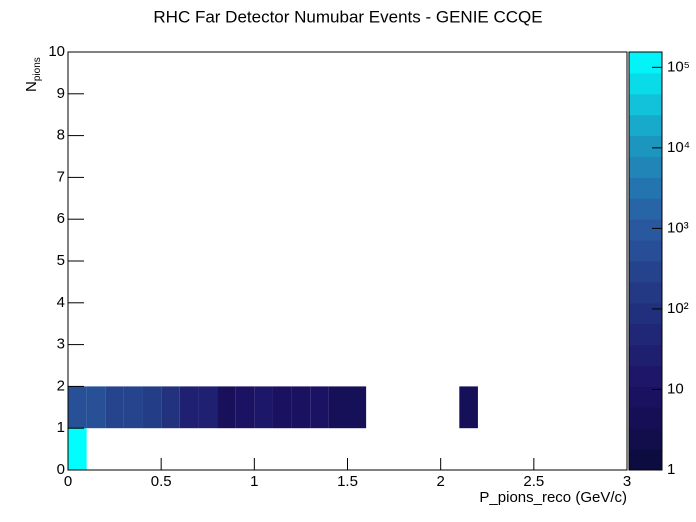  What do you see at coordinates (627, 481) in the screenshot?
I see `x-tick-label: 3` at bounding box center [627, 481].